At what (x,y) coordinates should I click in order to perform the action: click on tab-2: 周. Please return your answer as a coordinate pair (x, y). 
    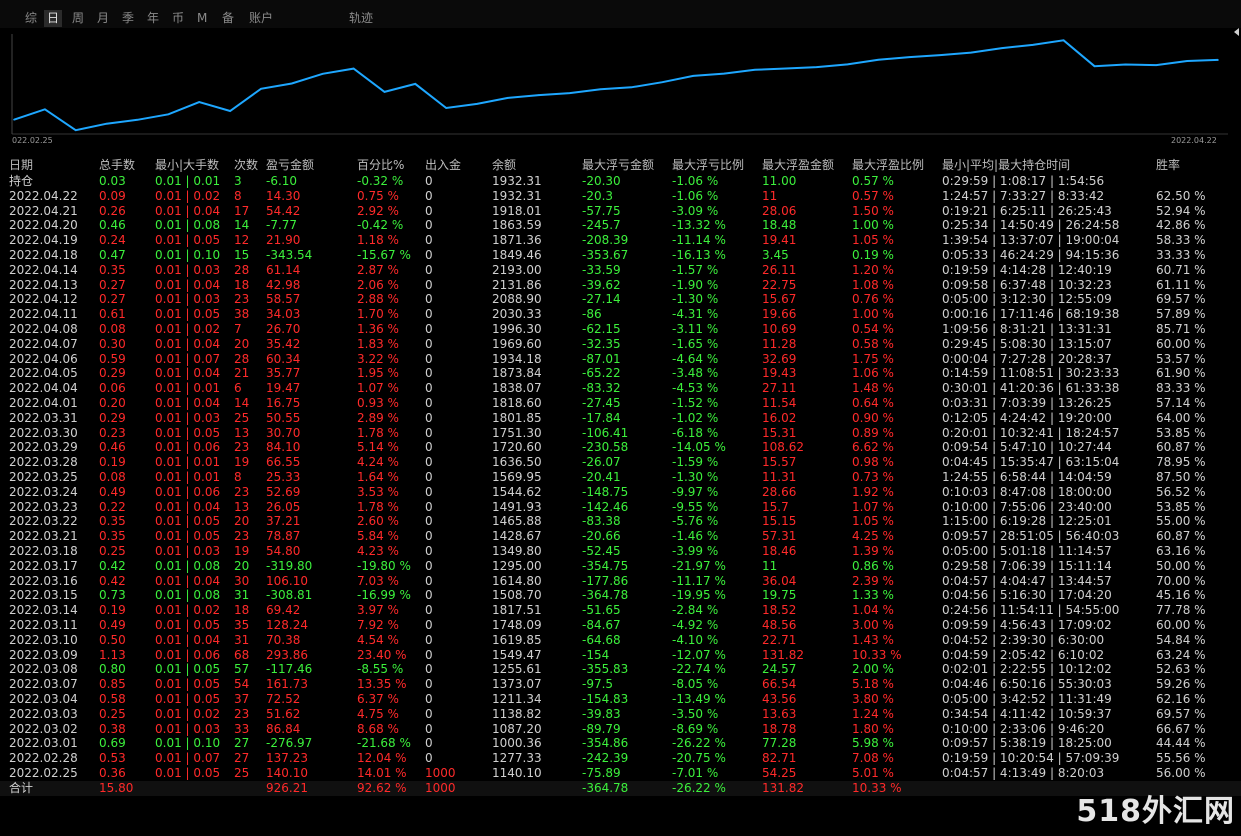
    Looking at the image, I should click on (78, 18).